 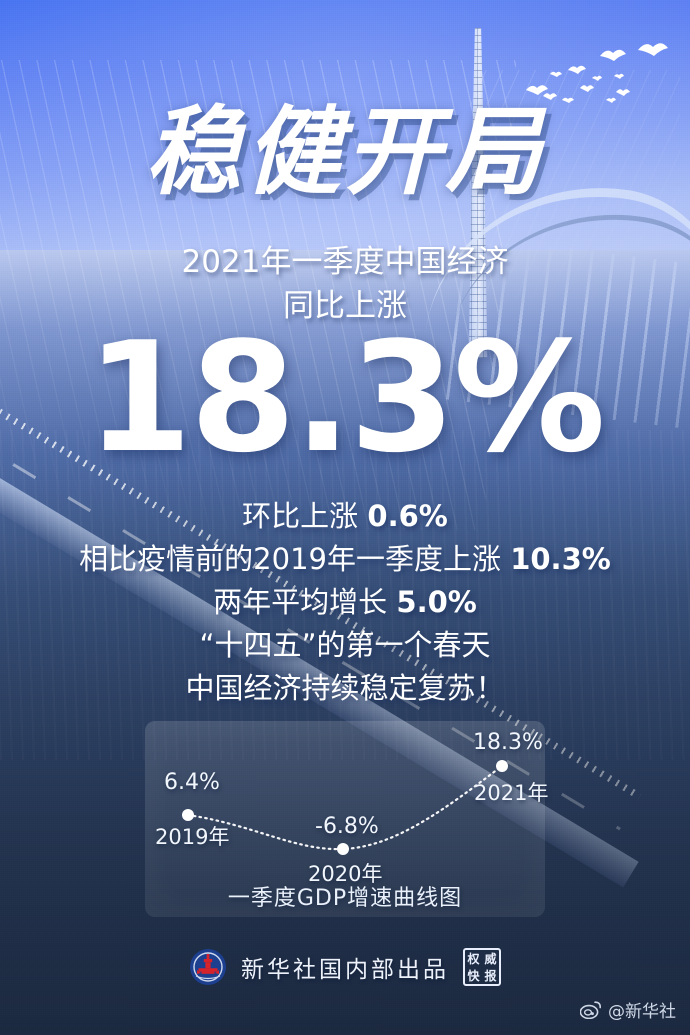 What do you see at coordinates (192, 837) in the screenshot?
I see `data-label-2019-year: 2019年` at bounding box center [192, 837].